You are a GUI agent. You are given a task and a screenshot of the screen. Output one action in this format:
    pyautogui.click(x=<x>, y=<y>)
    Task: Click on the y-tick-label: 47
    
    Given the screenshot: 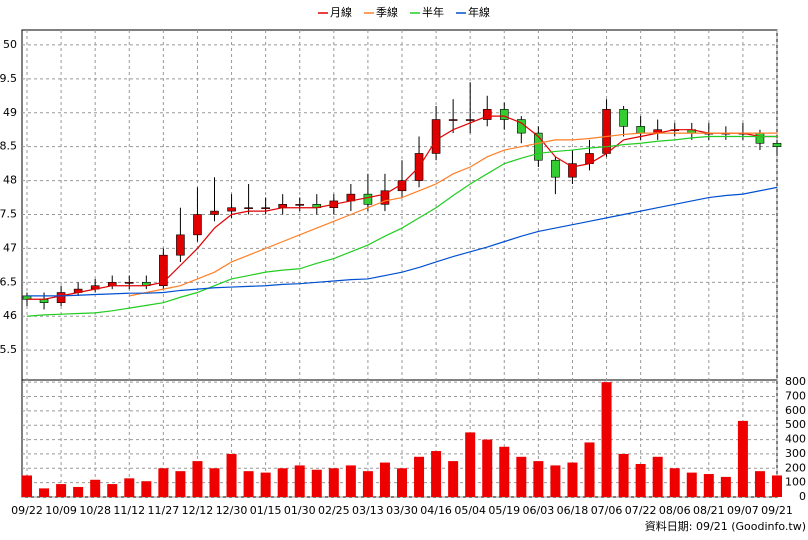 What is the action you would take?
    pyautogui.click(x=10, y=247)
    